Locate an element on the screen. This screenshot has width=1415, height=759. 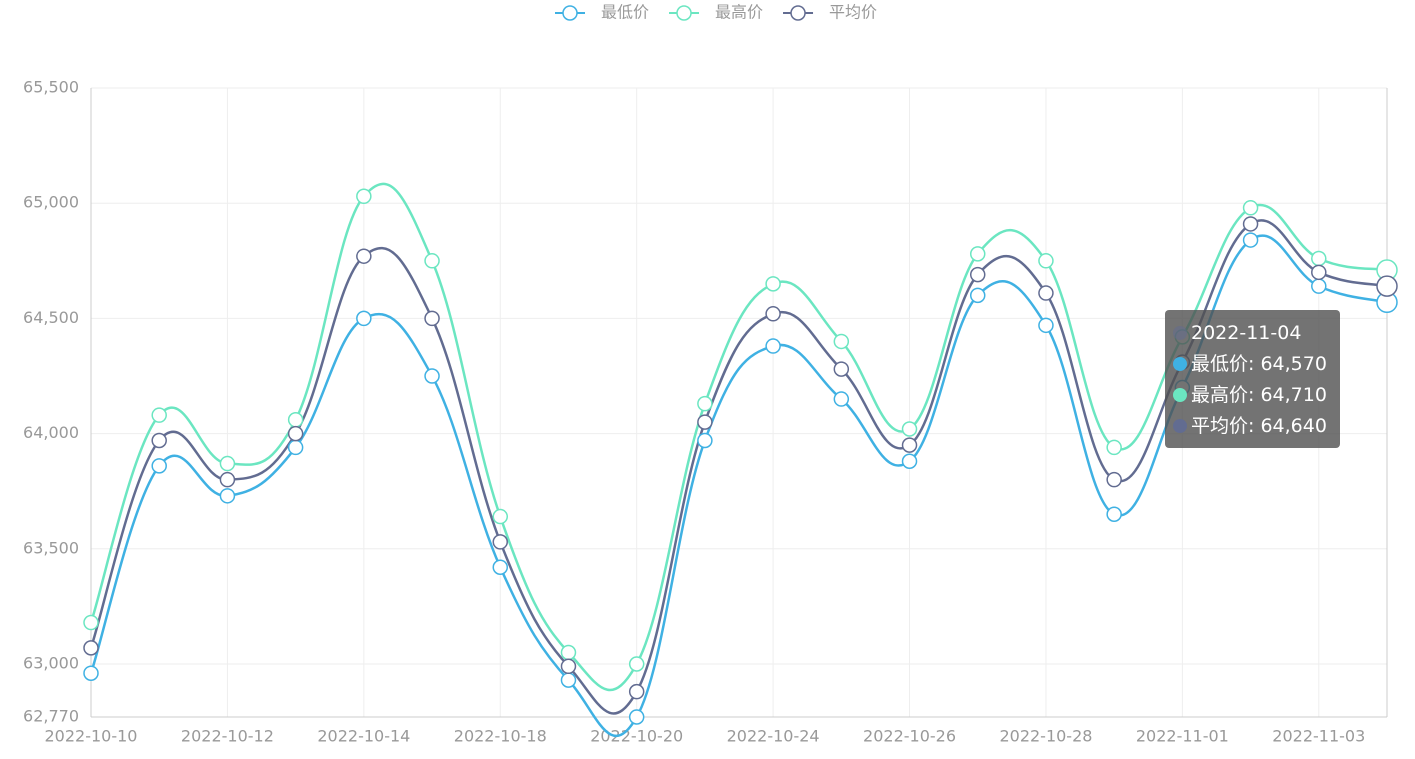
tooltip-row: 平均价: 64,640 is located at coordinates (1256, 426).